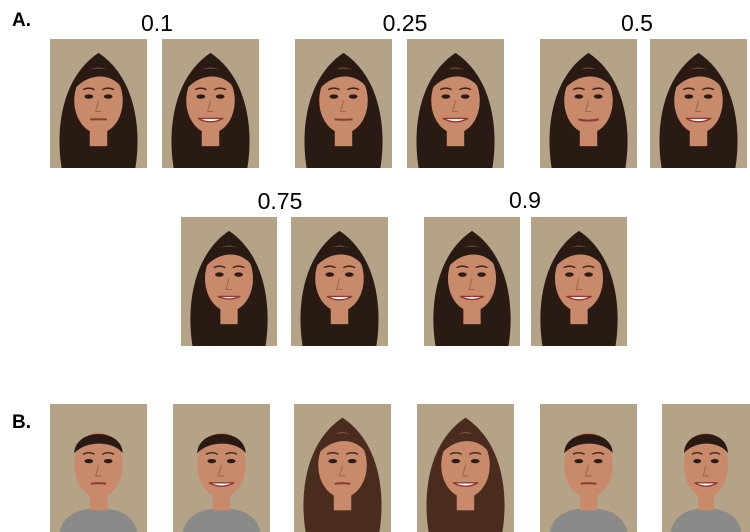  Describe the element at coordinates (229, 281) in the screenshot. I see `face-photo-a-0-75-neutral` at that location.